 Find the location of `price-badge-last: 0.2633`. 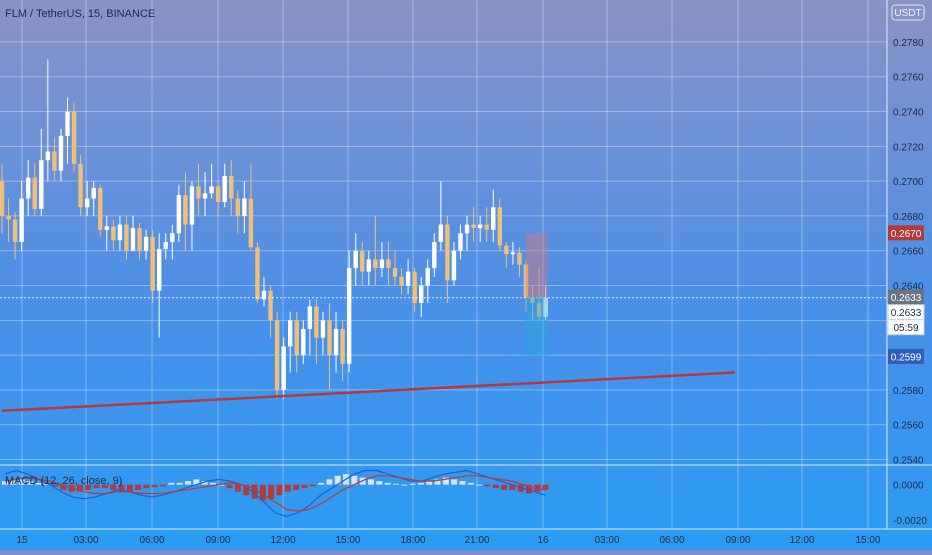

price-badge-last: 0.2633 is located at coordinates (906, 298).